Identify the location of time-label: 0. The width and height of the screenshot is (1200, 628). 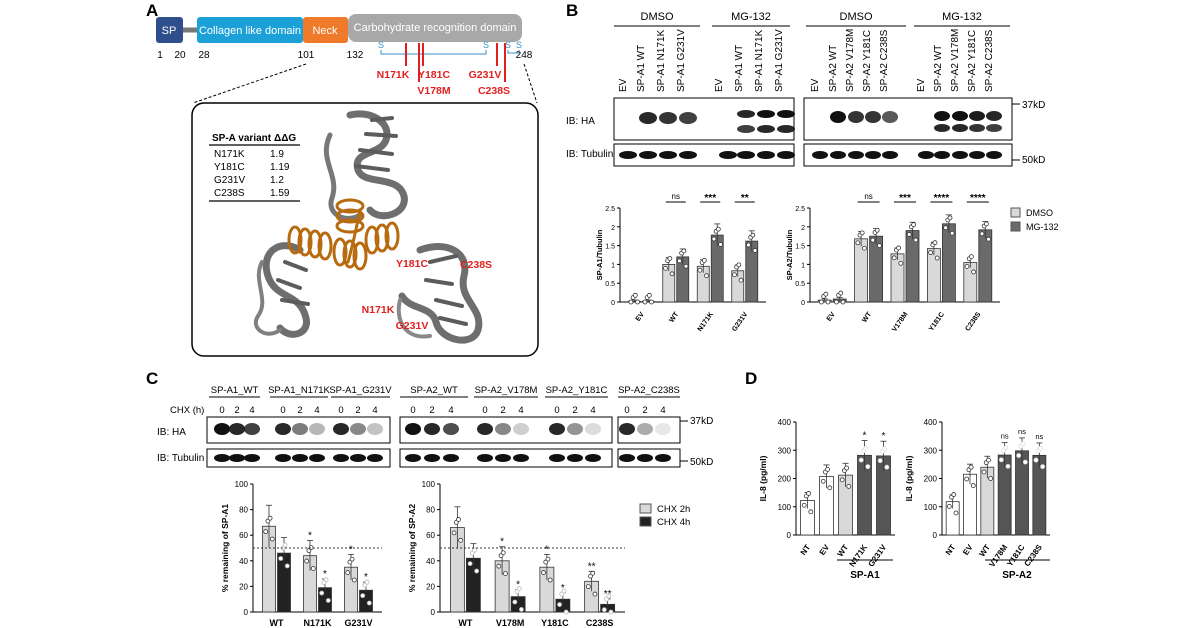
(282, 410).